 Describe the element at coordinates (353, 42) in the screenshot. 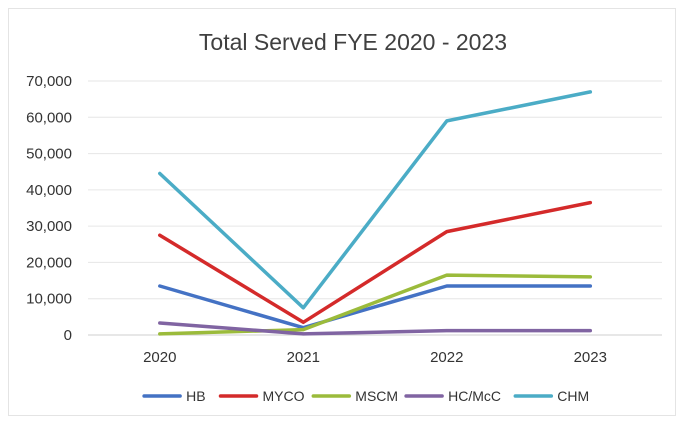

I see `chart-title: Total Served FYE 2020 - 2023` at that location.